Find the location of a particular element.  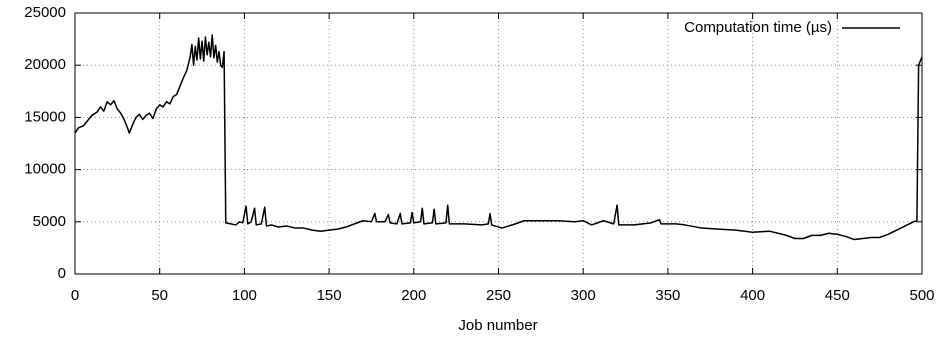

x-tick-label: 350 is located at coordinates (667, 295).